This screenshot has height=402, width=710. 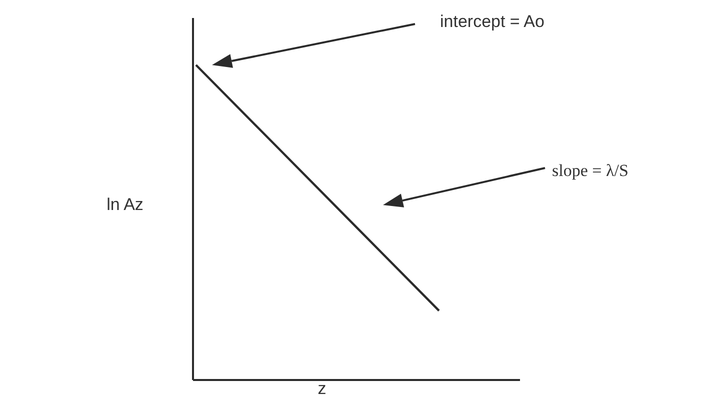 What do you see at coordinates (322, 388) in the screenshot?
I see `x-axis-title: z` at bounding box center [322, 388].